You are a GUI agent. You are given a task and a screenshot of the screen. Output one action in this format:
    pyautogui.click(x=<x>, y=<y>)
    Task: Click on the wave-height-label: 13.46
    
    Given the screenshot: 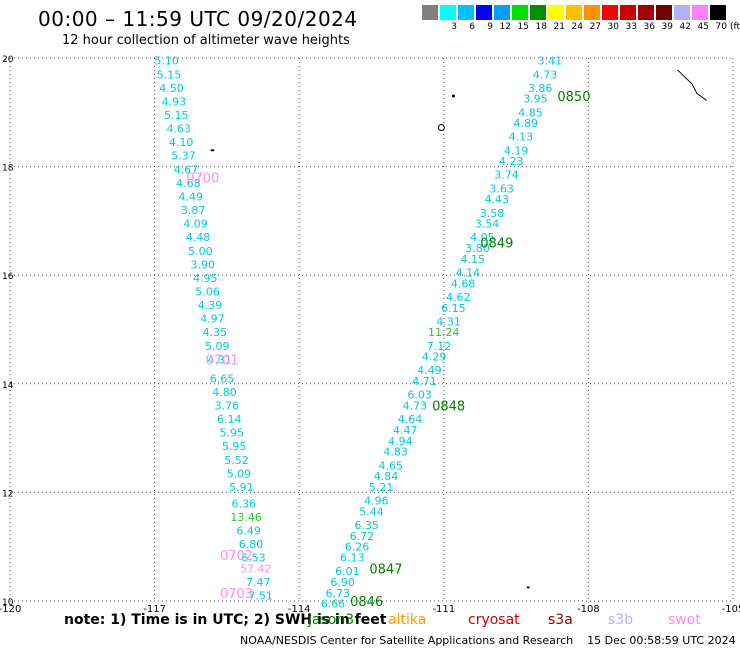 What is the action you would take?
    pyautogui.click(x=246, y=517)
    